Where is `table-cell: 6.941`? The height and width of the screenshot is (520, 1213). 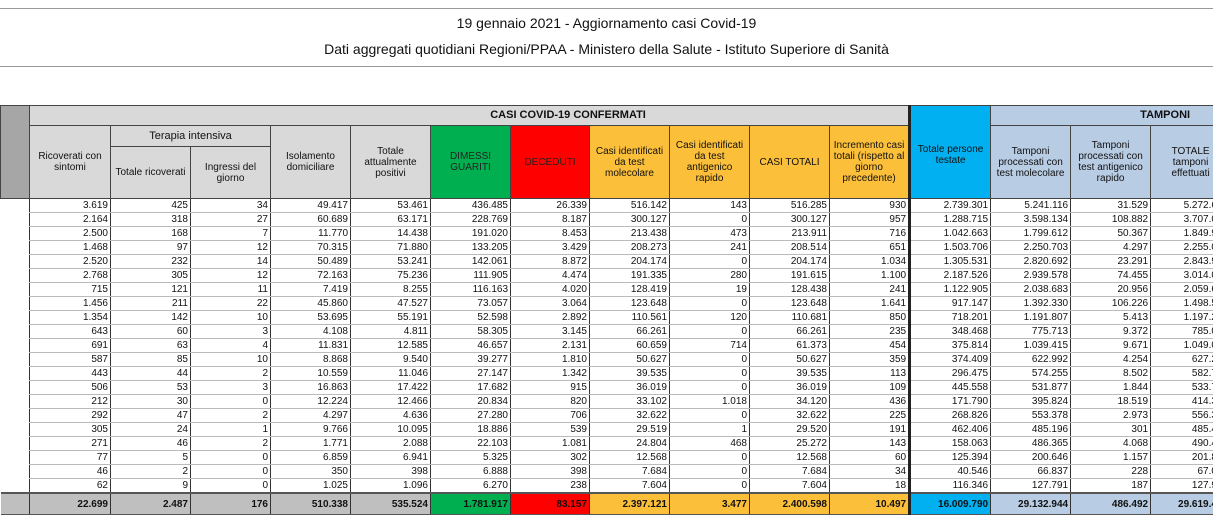 table-cell: 6.941 is located at coordinates (390, 457).